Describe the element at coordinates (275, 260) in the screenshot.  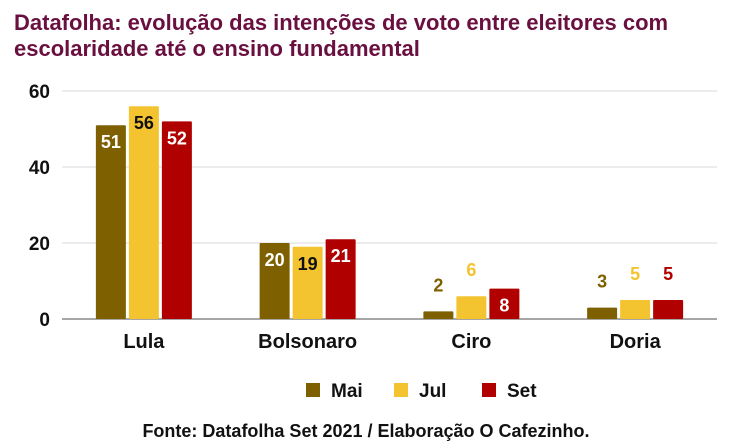
I see `data-label: 20` at that location.